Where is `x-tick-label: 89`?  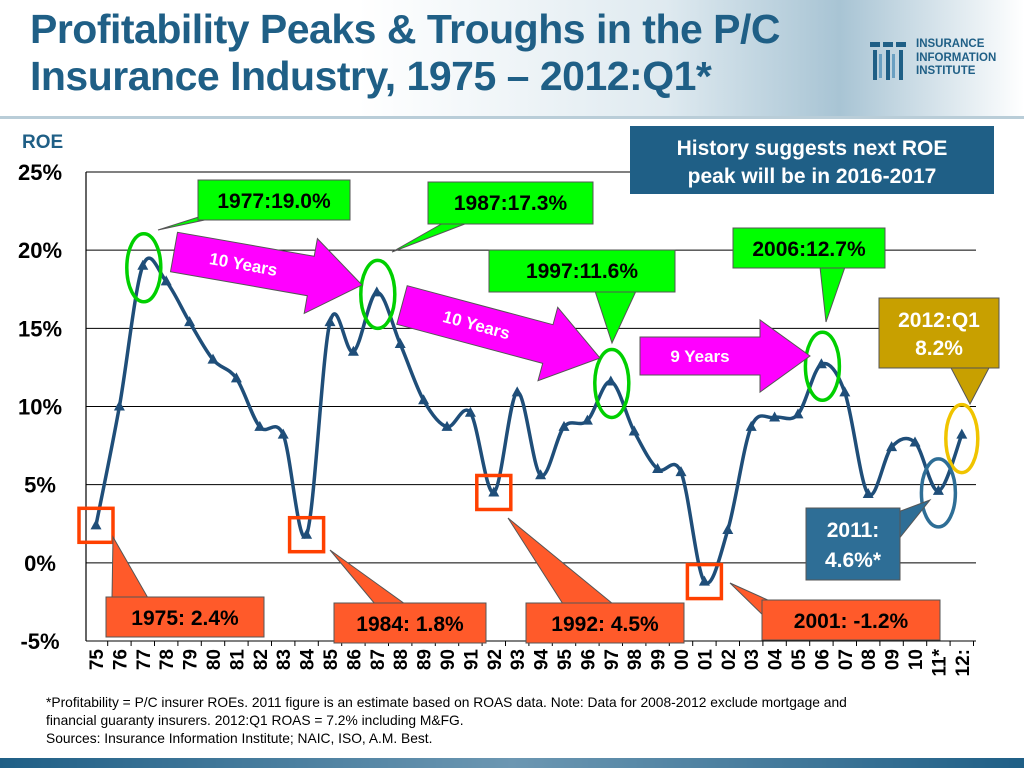 x-tick-label: 89 is located at coordinates (425, 659).